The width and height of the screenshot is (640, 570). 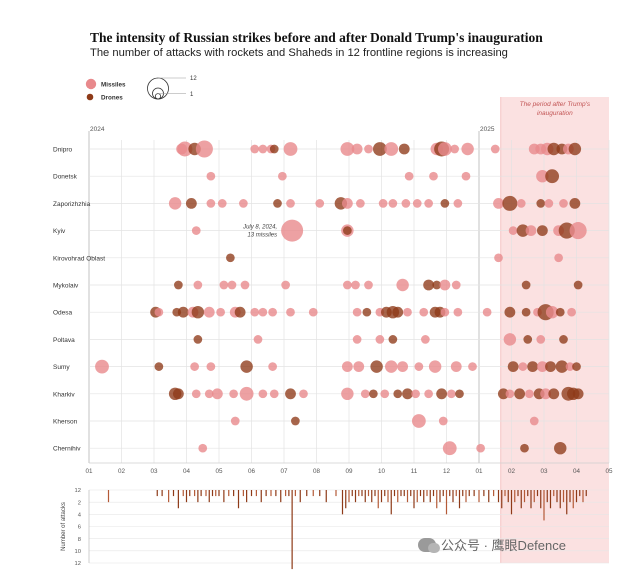 What do you see at coordinates (63, 150) in the screenshot?
I see `region-label: Dnipro` at bounding box center [63, 150].